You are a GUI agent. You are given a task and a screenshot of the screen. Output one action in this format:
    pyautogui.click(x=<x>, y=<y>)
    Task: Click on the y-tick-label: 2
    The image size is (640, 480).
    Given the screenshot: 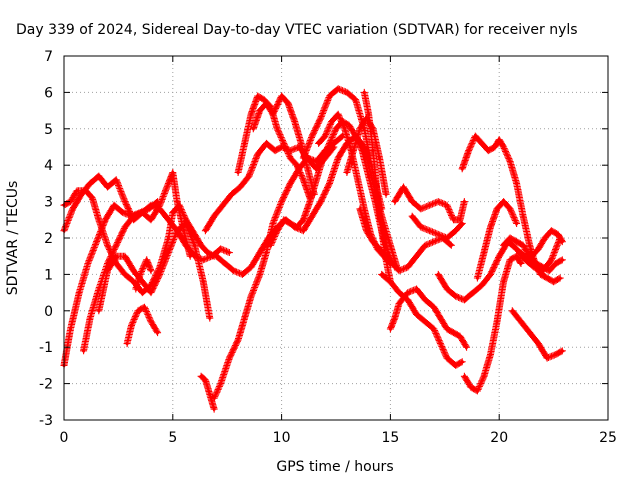 What is the action you would take?
    pyautogui.click(x=48, y=239)
    